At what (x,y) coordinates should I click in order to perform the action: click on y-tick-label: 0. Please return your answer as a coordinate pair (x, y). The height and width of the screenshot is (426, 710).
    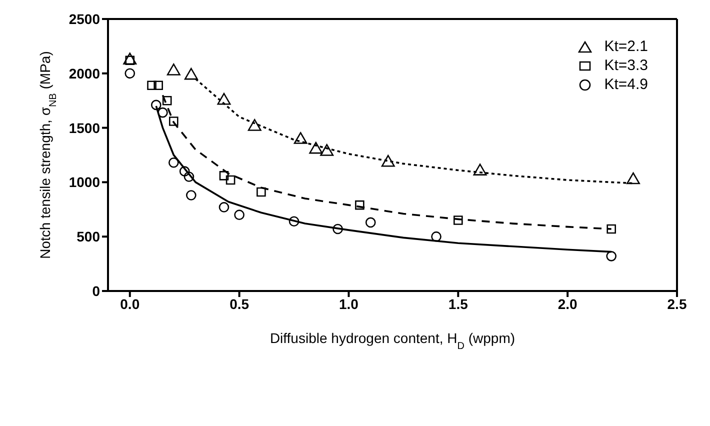
    Looking at the image, I should click on (96, 290).